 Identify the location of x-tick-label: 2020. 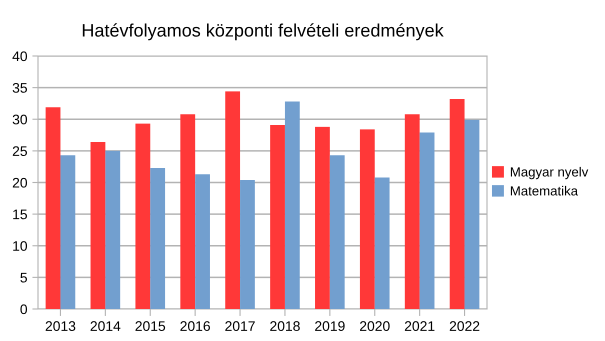
(375, 326).